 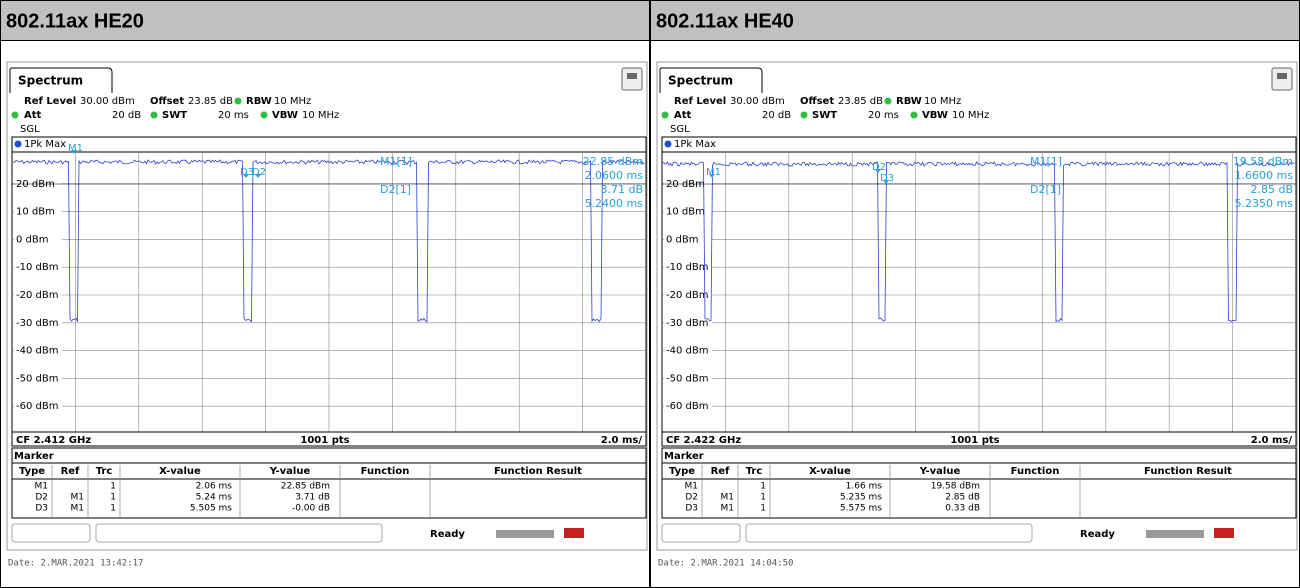 What do you see at coordinates (962, 509) in the screenshot?
I see `table-cell: 0.33 dB` at bounding box center [962, 509].